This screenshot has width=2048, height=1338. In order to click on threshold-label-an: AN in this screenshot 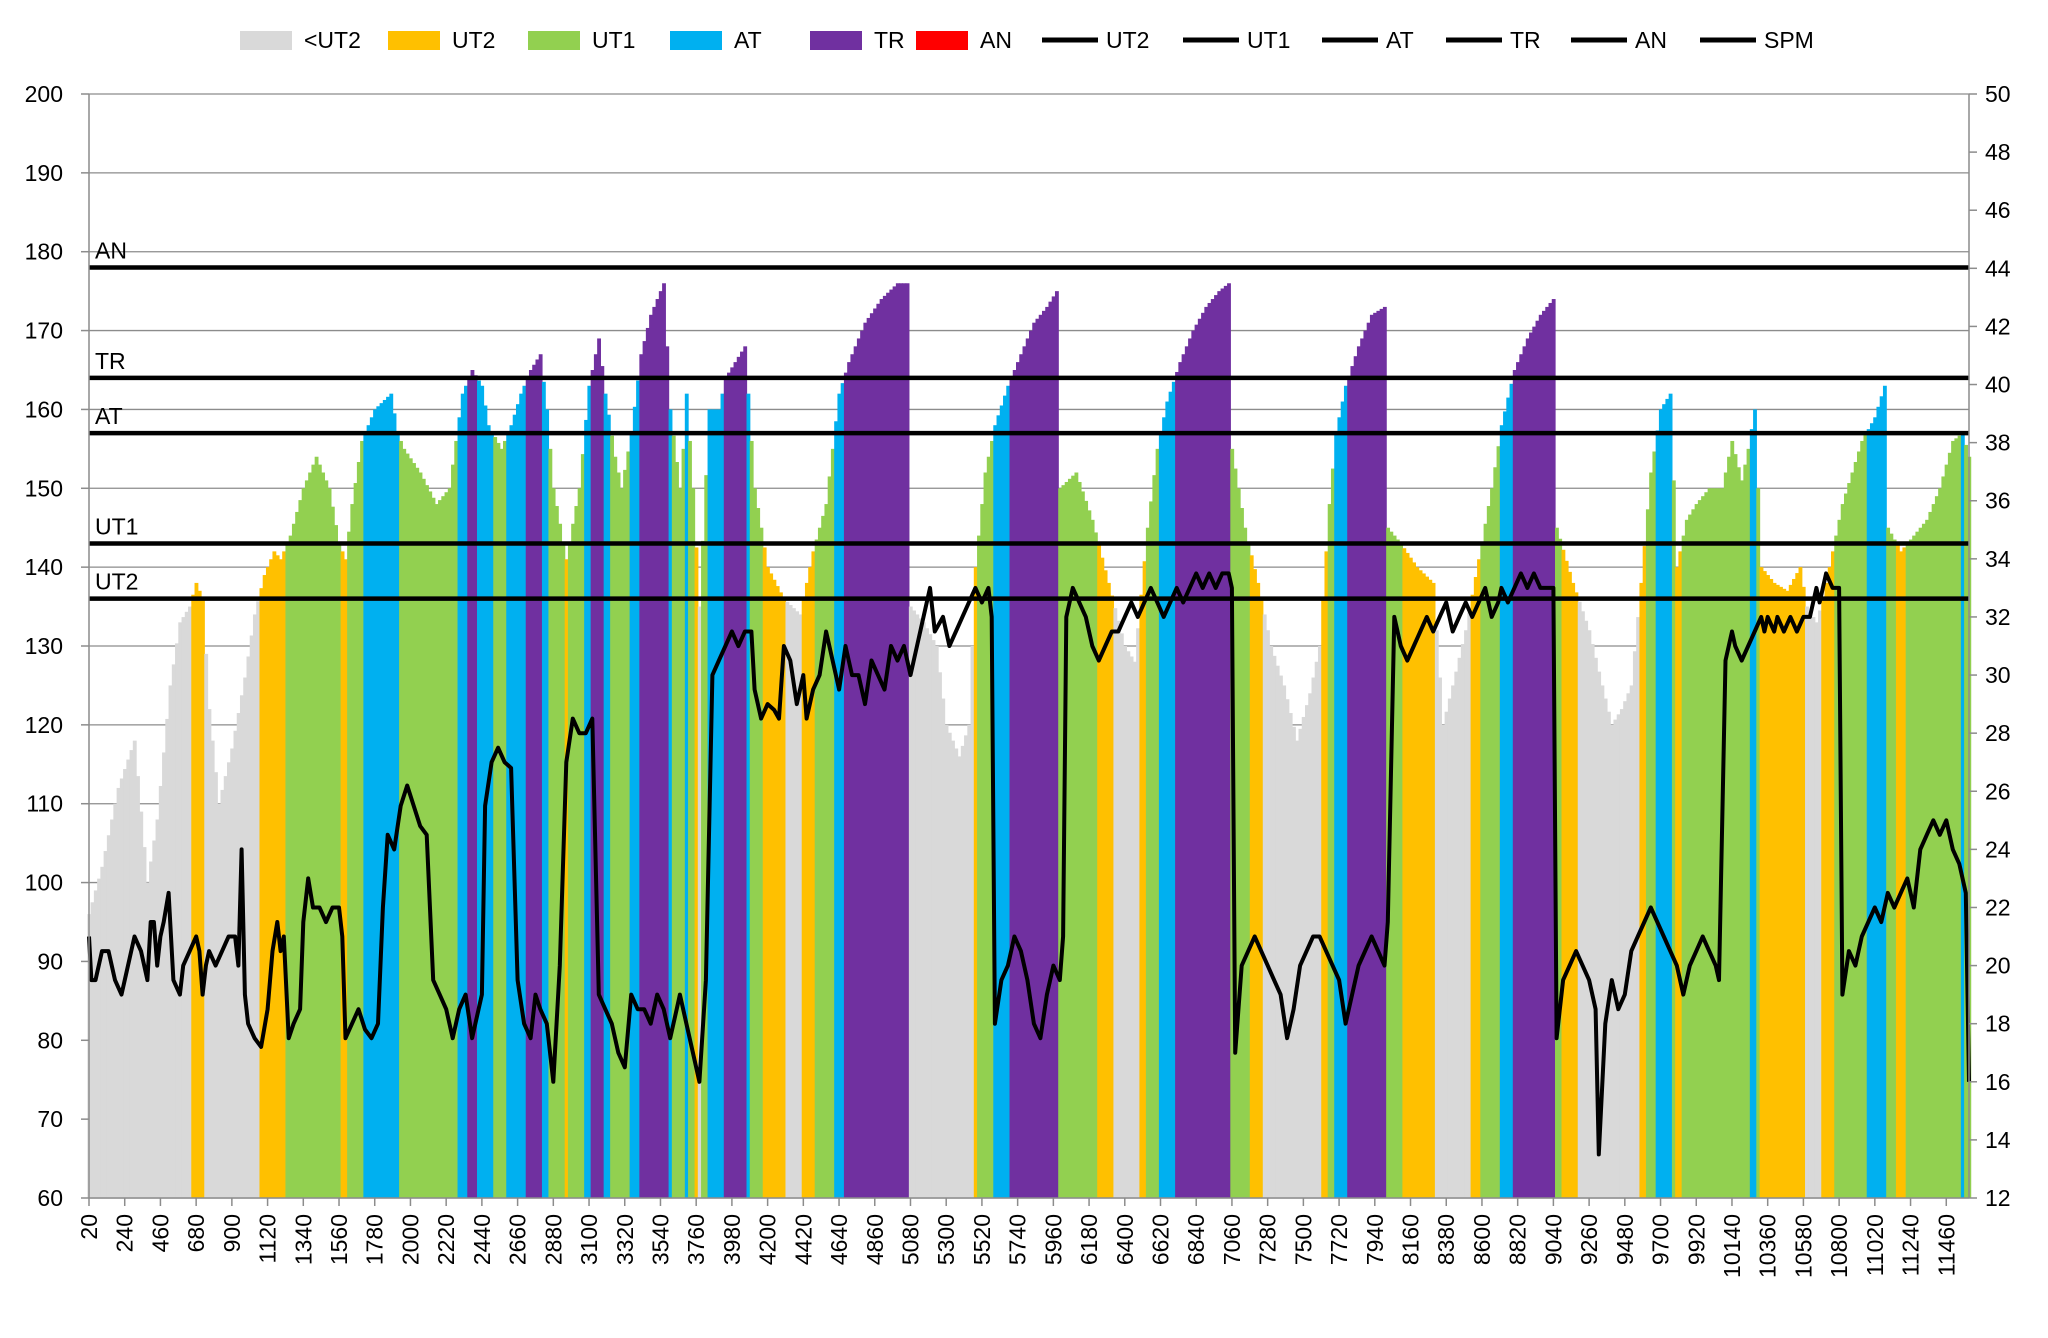, I will do `click(111, 250)`.